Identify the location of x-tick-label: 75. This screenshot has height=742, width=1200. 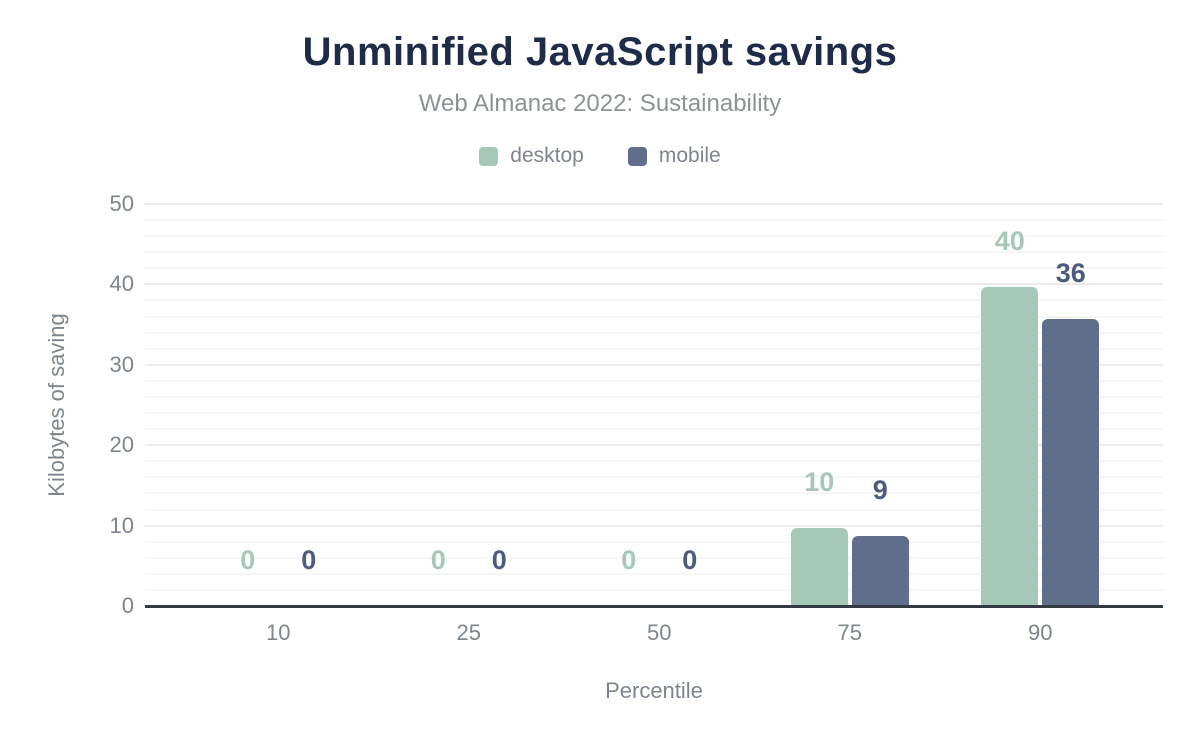
(849, 632).